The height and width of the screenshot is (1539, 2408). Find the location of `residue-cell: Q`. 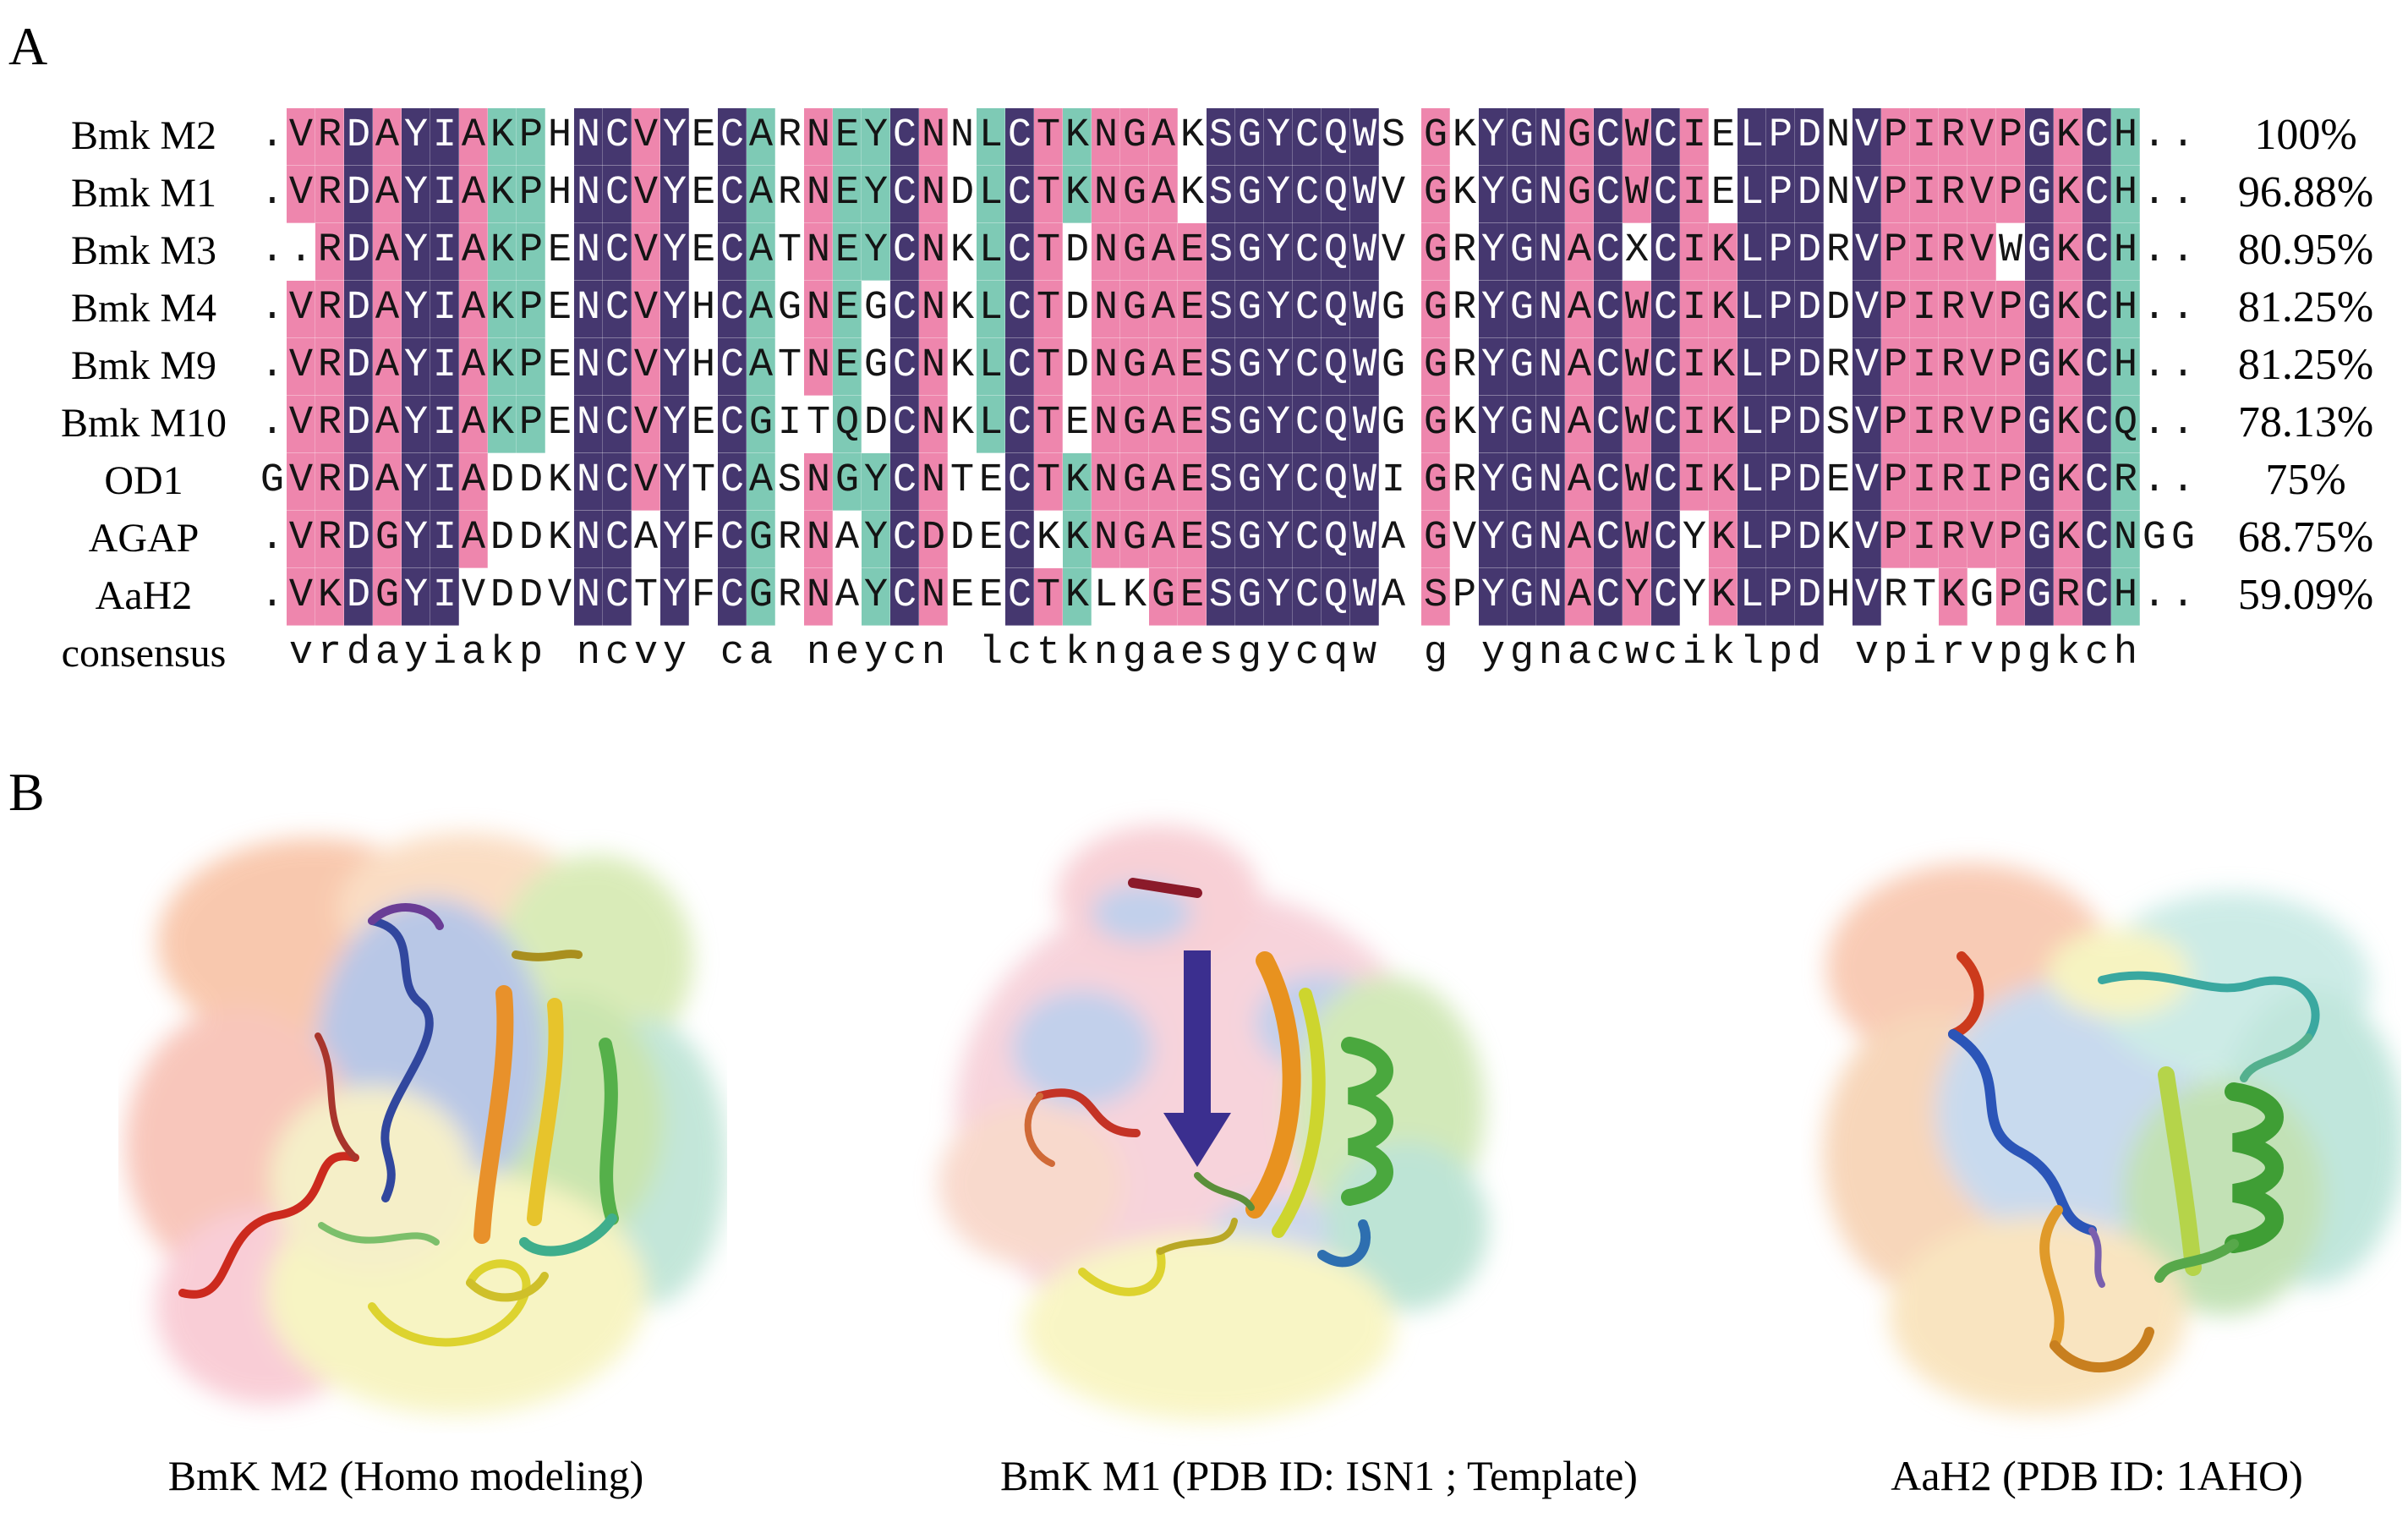

residue-cell: Q is located at coordinates (1336, 424).